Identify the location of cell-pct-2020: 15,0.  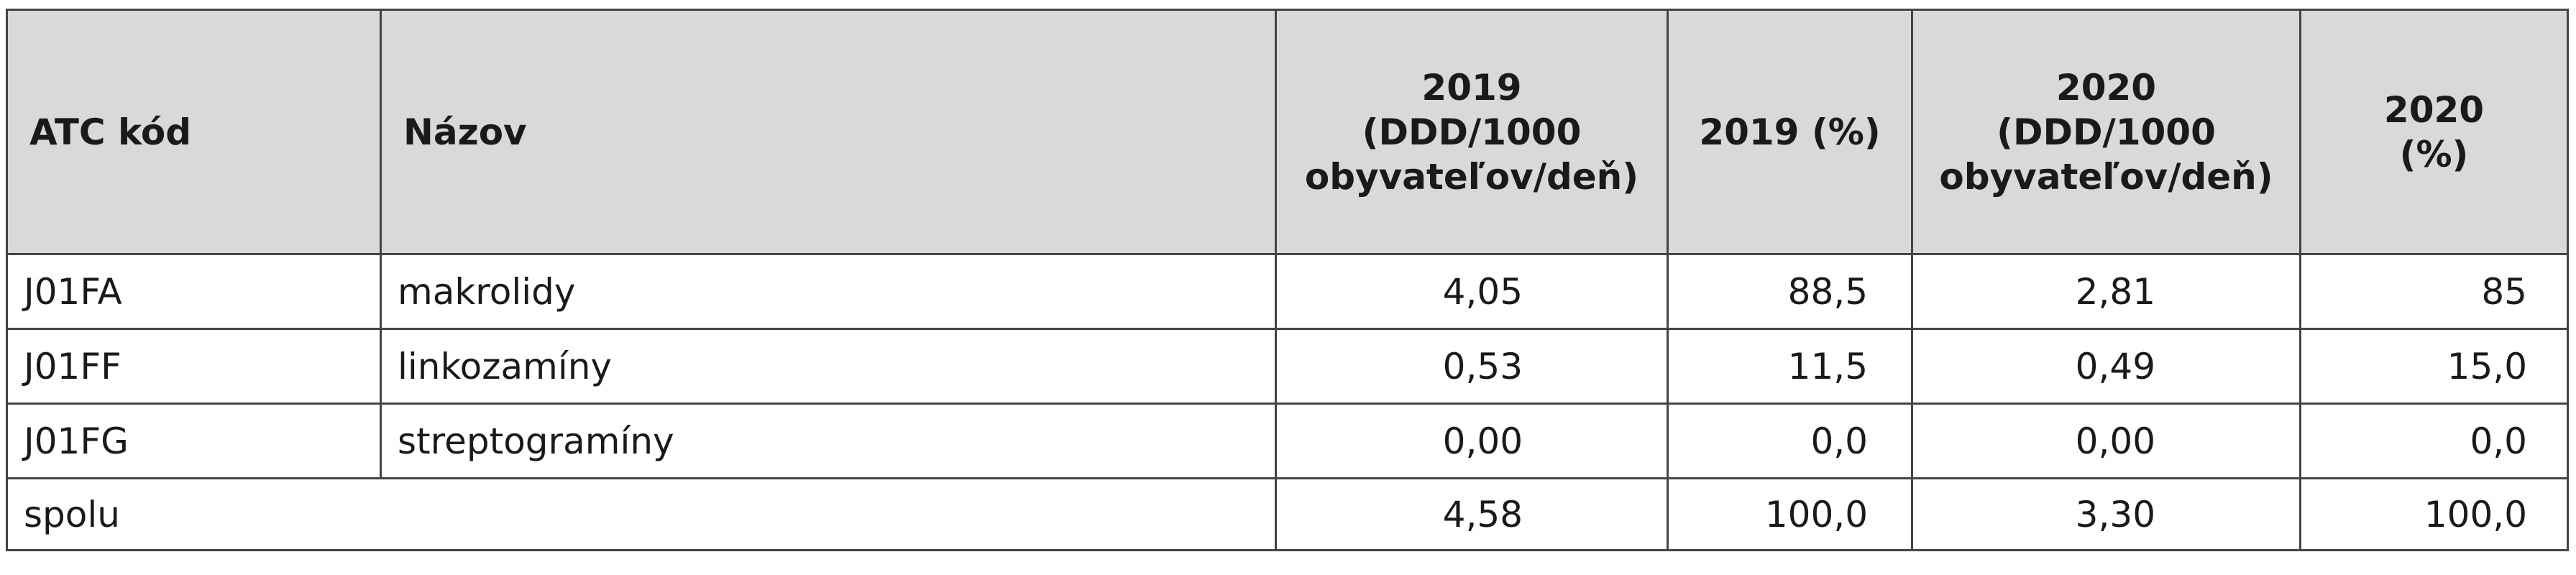
(2434, 366).